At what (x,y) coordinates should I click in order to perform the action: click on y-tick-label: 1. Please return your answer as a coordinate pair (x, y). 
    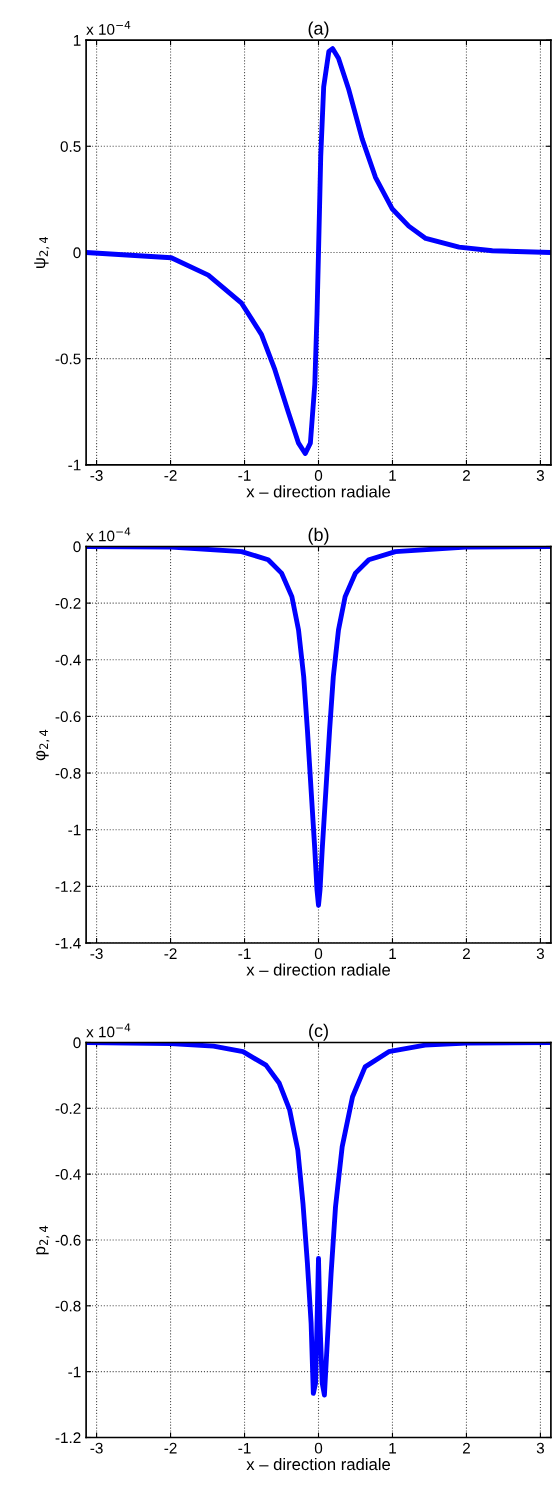
    Looking at the image, I should click on (77, 40).